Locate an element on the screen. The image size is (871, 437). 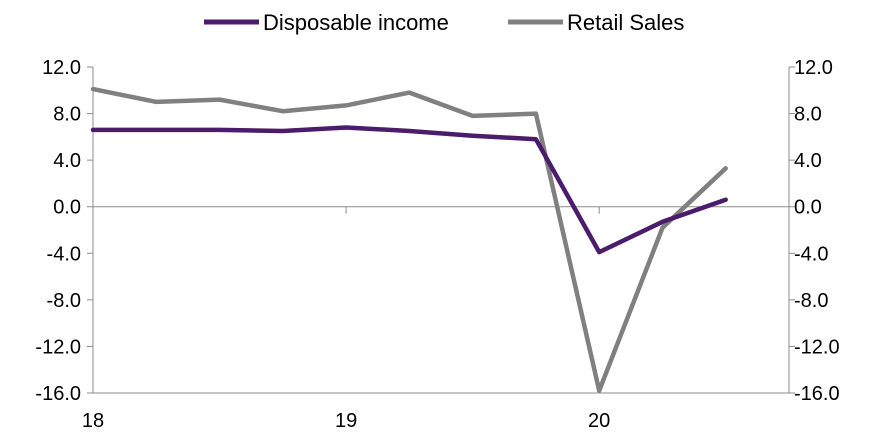
y-tick-label-left: 0.0 is located at coordinates (67, 208).